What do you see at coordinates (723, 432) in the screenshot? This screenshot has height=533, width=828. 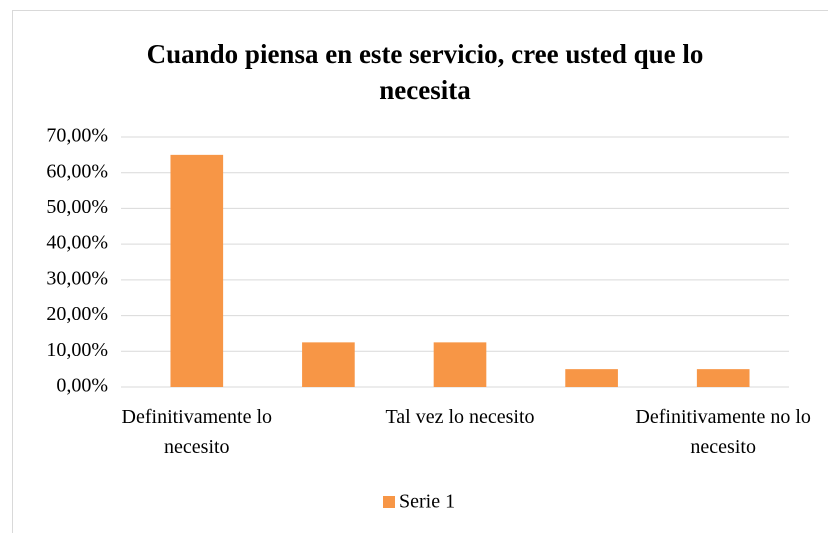 I see `x-tick-label: Definitivamente no lo necesito` at bounding box center [723, 432].